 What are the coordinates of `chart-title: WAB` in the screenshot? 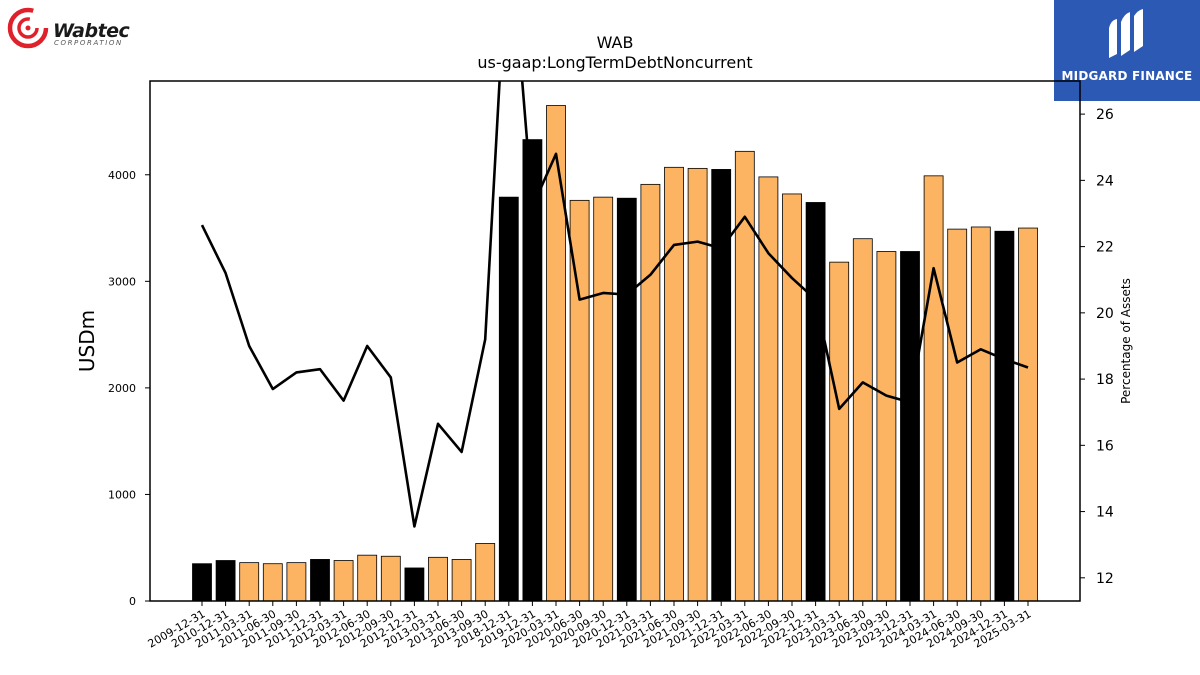 It's located at (615, 42).